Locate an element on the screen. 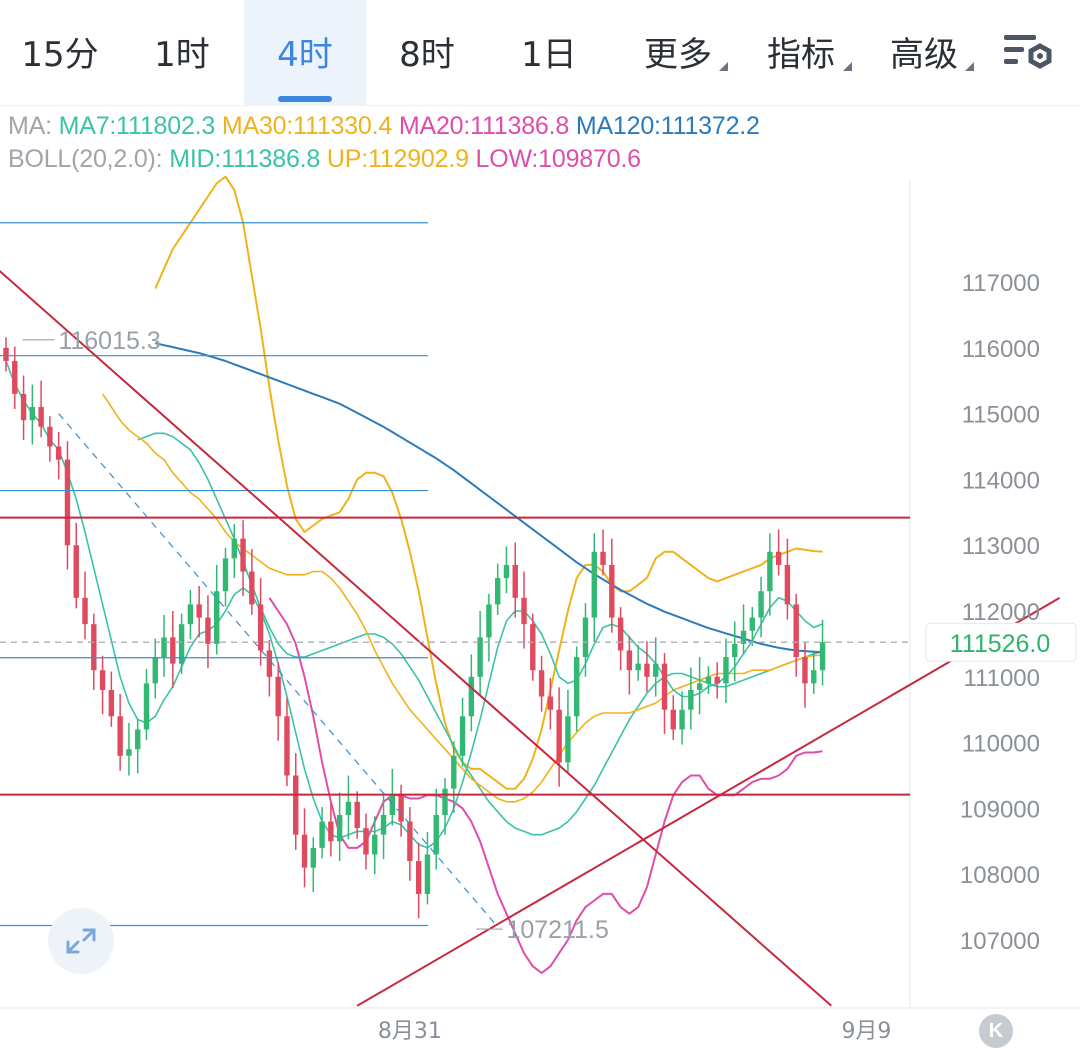  boll-low-legend: LOW:109870.6 is located at coordinates (558, 159).